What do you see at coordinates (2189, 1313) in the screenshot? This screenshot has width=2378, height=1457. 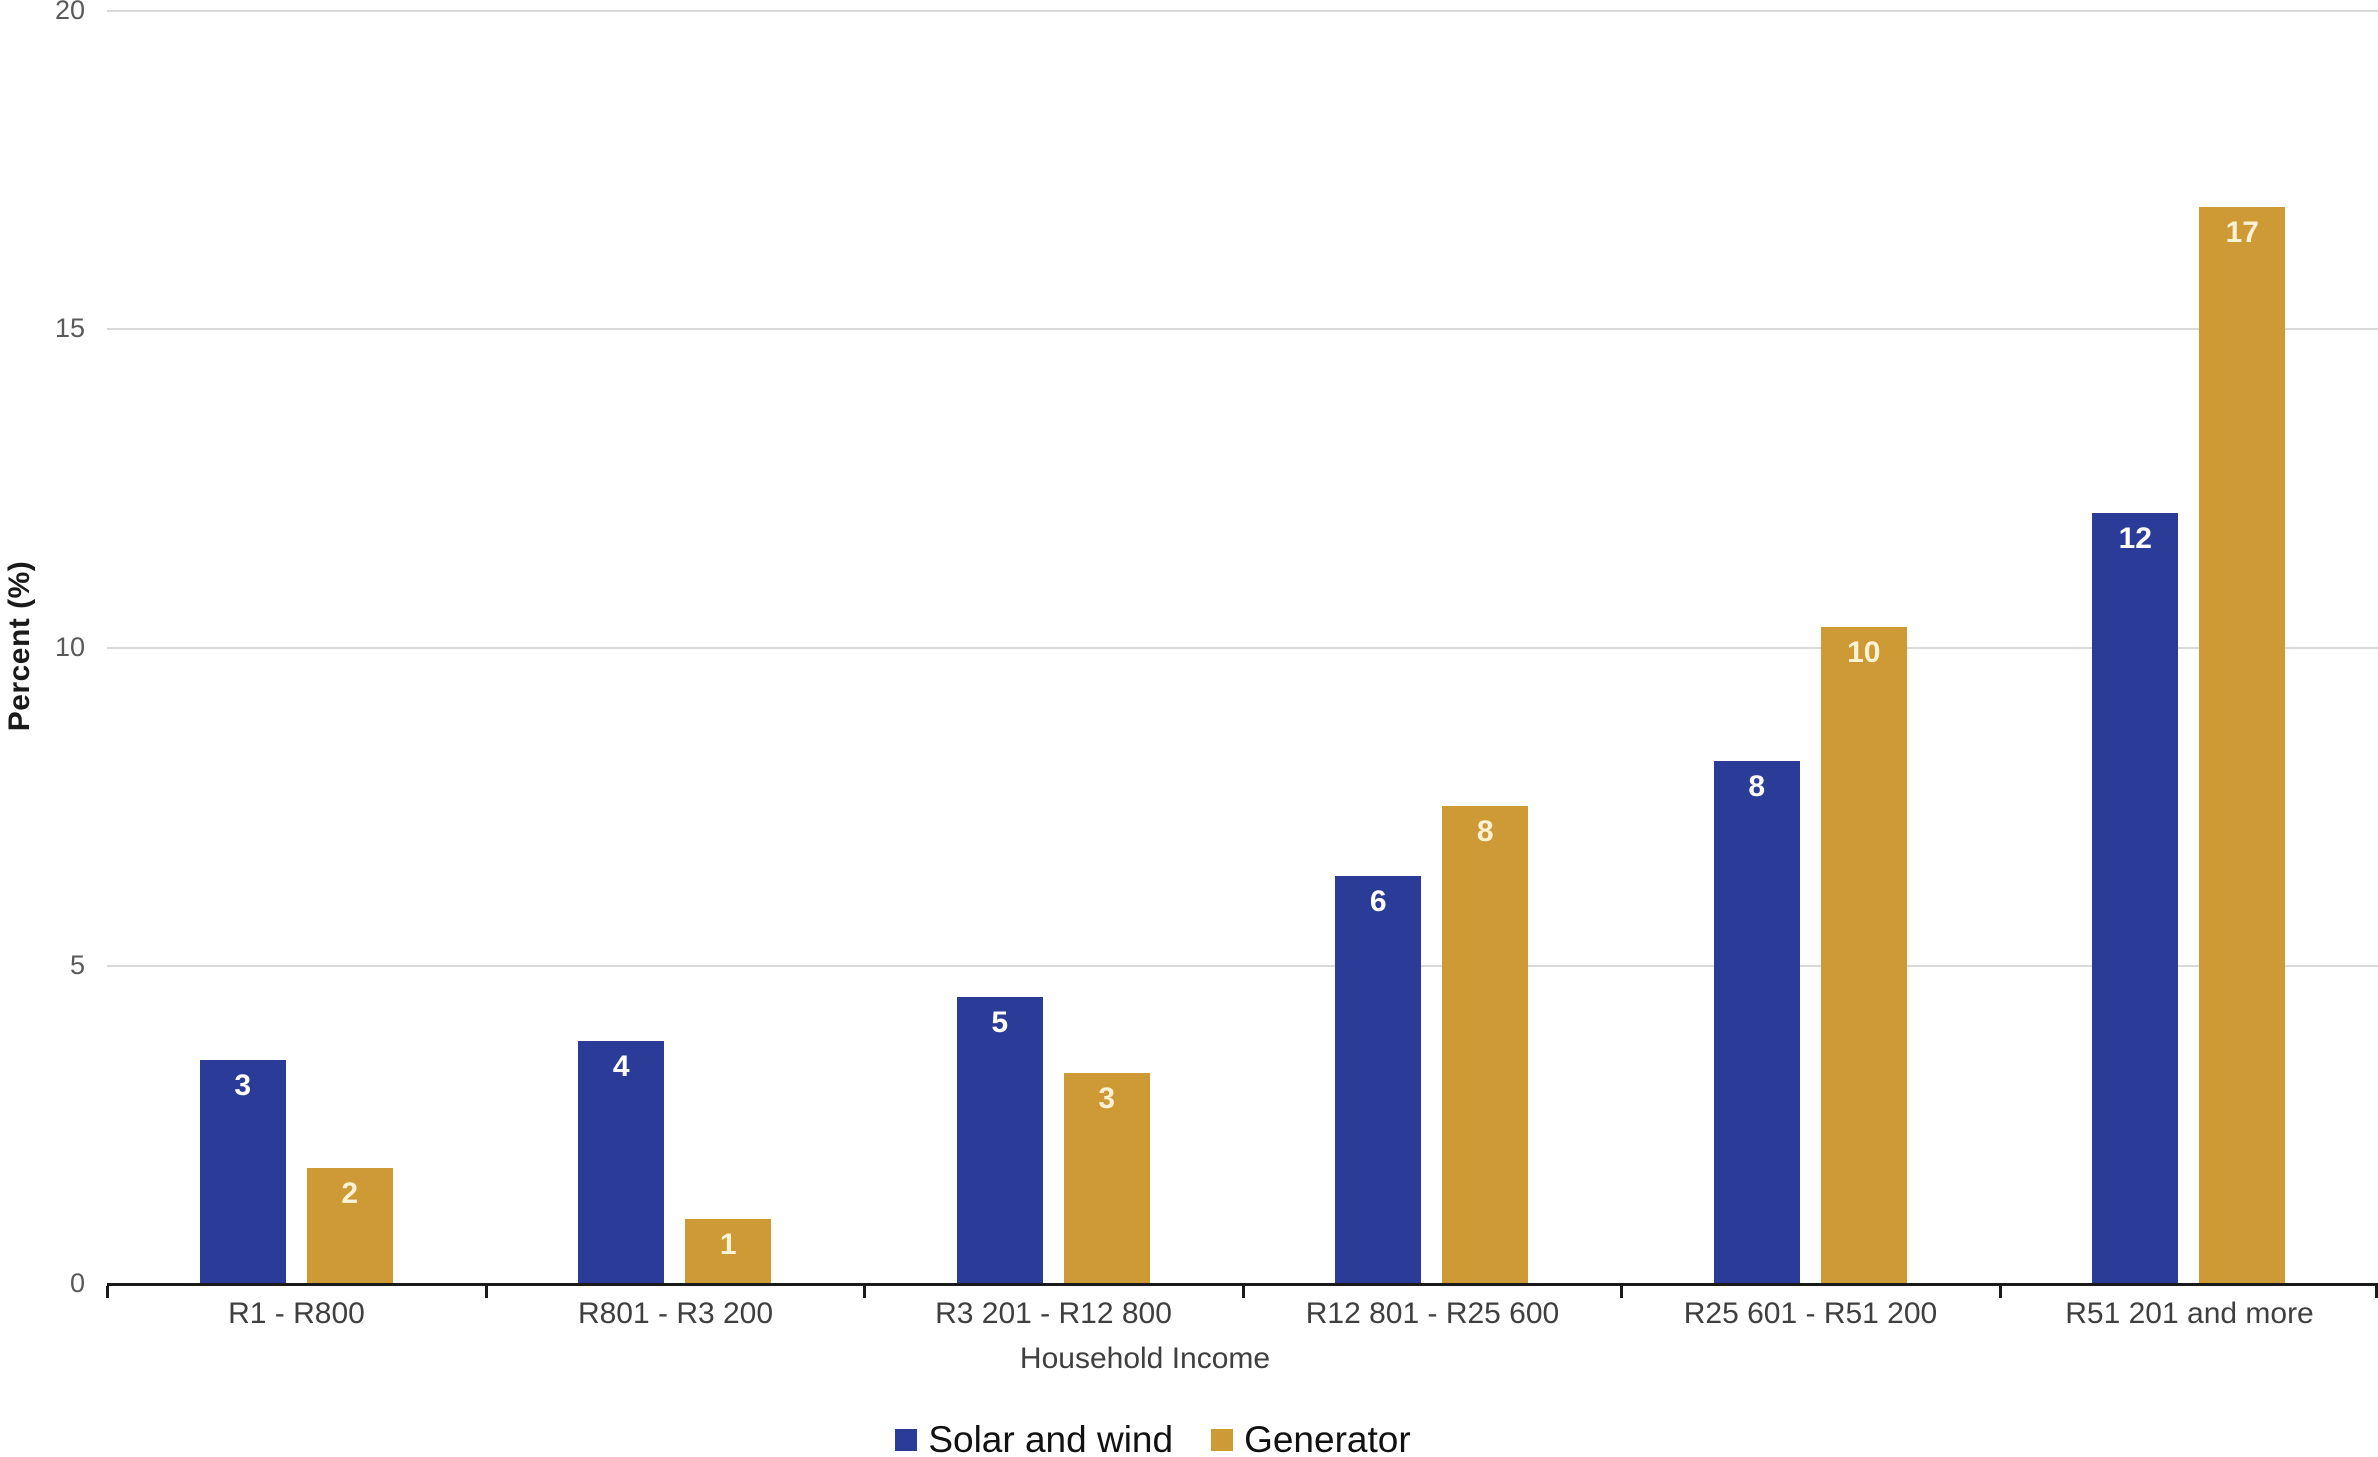 I see `x-tick-label-r51-201-and-more: R51 201 and more` at bounding box center [2189, 1313].